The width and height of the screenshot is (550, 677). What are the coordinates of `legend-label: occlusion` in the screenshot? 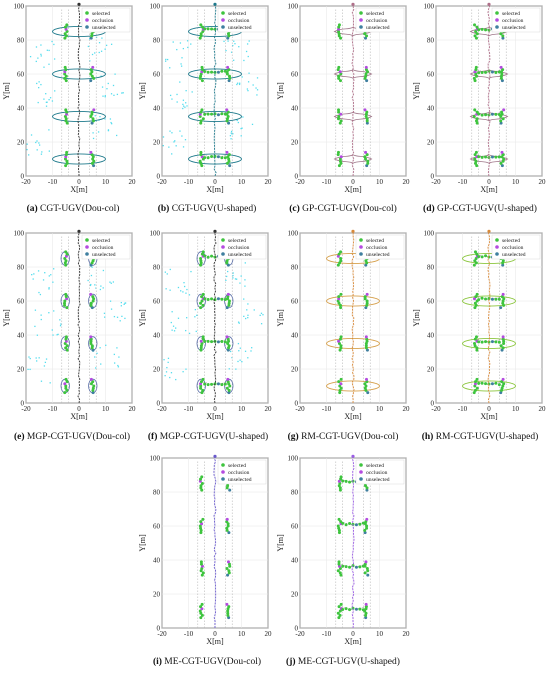 It's located at (239, 248).